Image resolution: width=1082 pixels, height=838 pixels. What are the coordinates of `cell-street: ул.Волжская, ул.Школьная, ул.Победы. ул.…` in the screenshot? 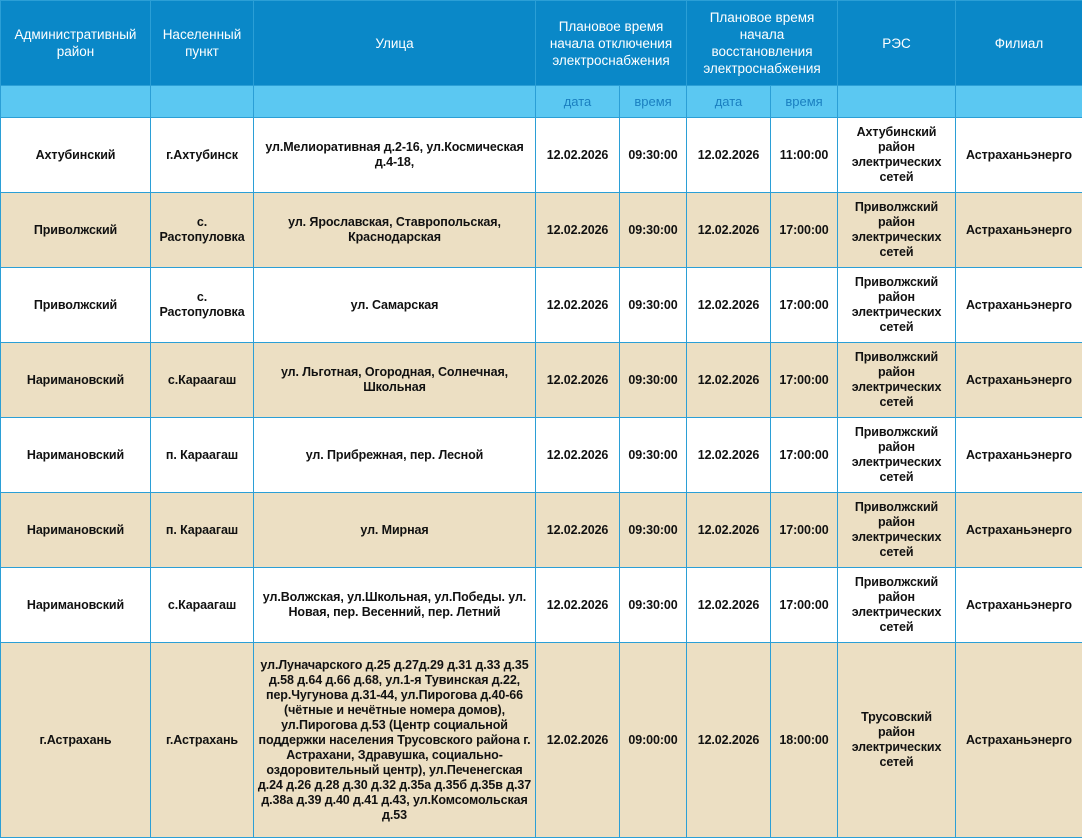 It's located at (395, 605).